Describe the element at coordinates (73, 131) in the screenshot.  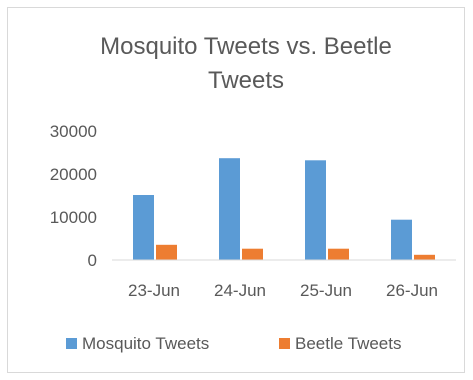
I see `y-tick-label-3: 30000` at that location.